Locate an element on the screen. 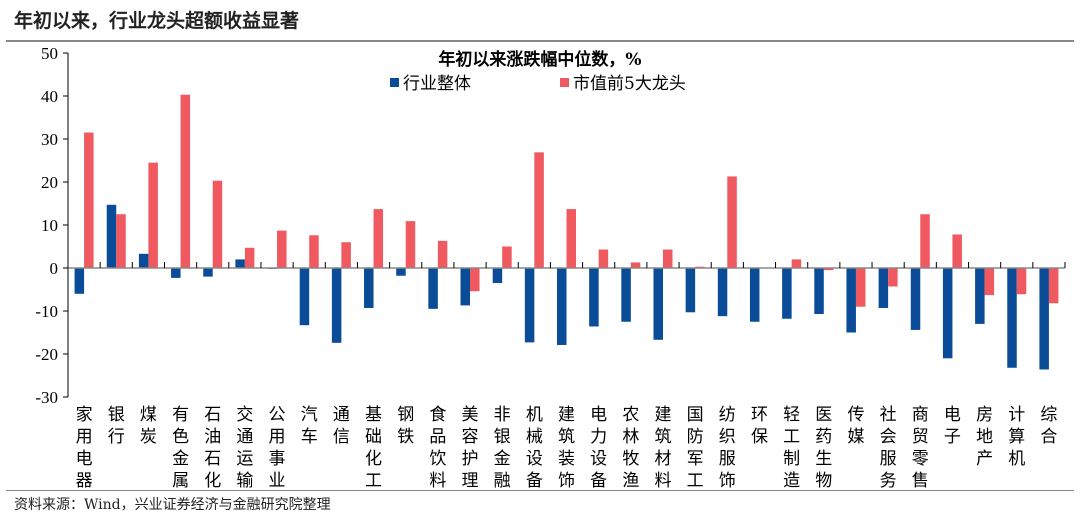 Image resolution: width=1080 pixels, height=518 pixels. x-tick-label: 石 is located at coordinates (212, 415).